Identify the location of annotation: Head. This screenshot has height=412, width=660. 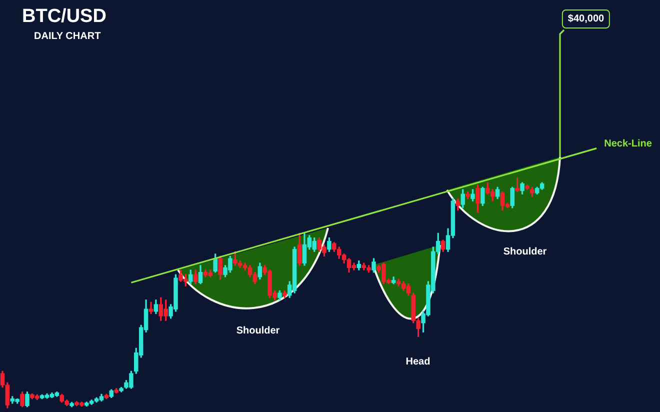
(418, 362).